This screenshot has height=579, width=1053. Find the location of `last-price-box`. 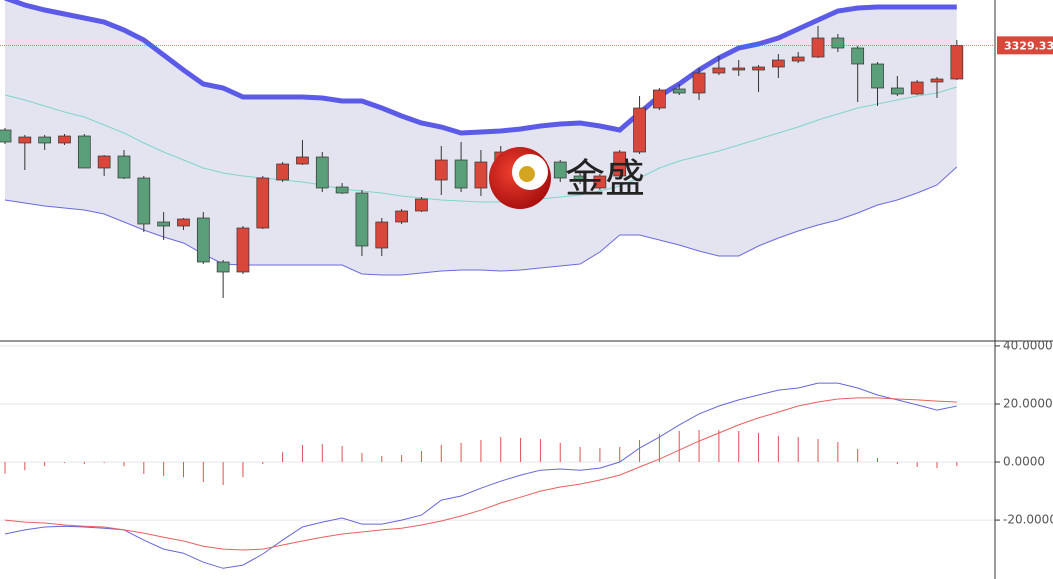

last-price-box is located at coordinates (1025, 45).